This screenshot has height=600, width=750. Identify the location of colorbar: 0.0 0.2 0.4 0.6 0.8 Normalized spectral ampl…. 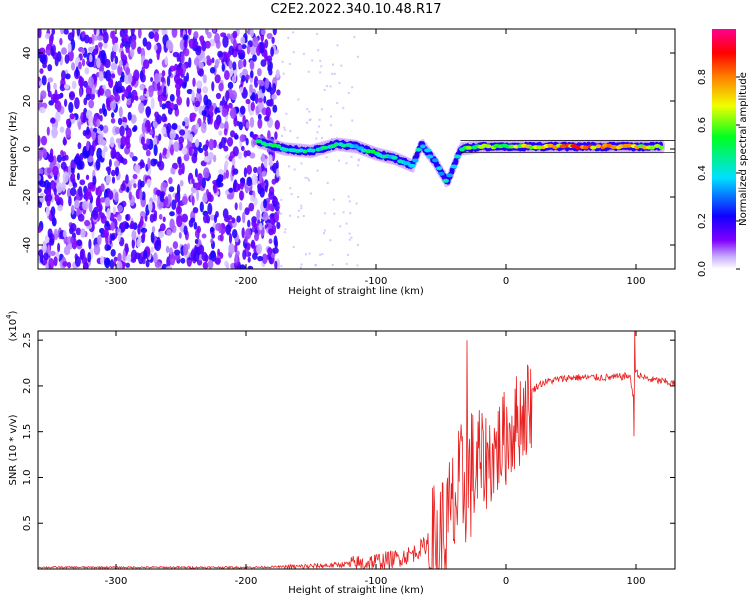
(723, 153).